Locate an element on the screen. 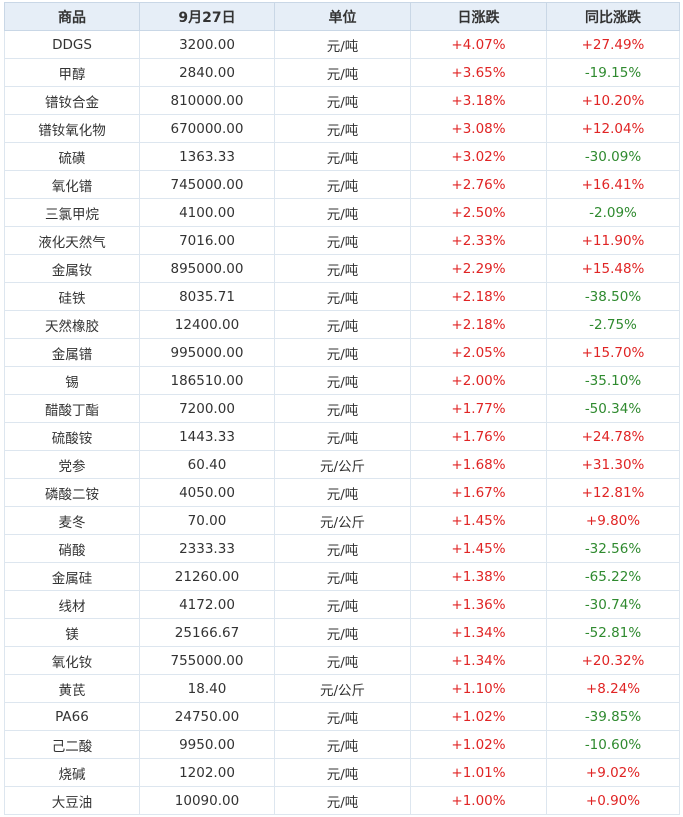 This screenshot has height=817, width=683. table-row: DDGS 3200.00 元/吨 +4.07% +27.49% is located at coordinates (342, 44).